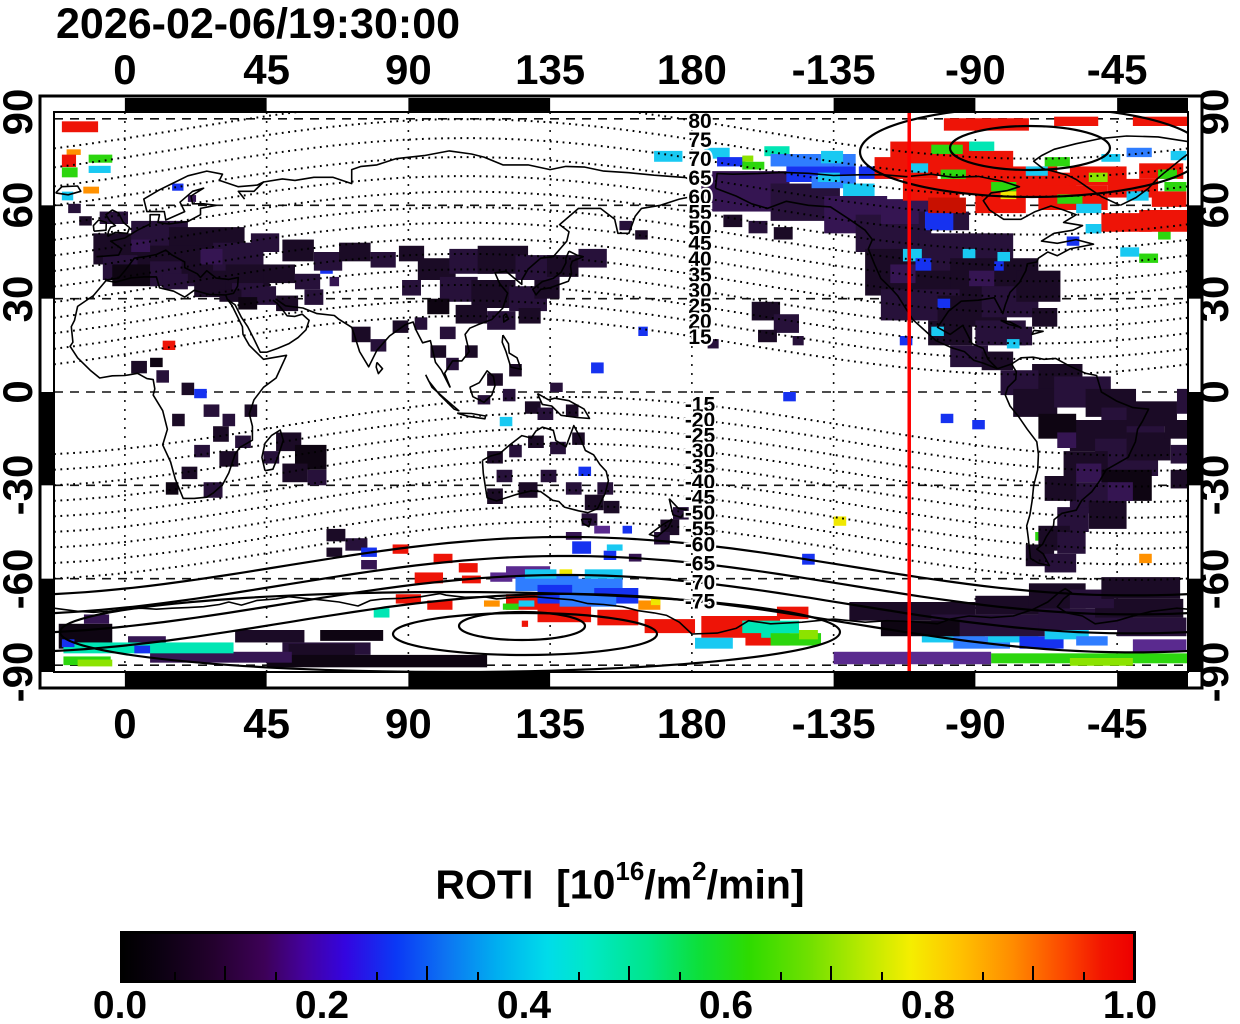 The image size is (1240, 1024). Describe the element at coordinates (1130, 1004) in the screenshot. I see `colorbar-label-1.0: 1.0` at that location.